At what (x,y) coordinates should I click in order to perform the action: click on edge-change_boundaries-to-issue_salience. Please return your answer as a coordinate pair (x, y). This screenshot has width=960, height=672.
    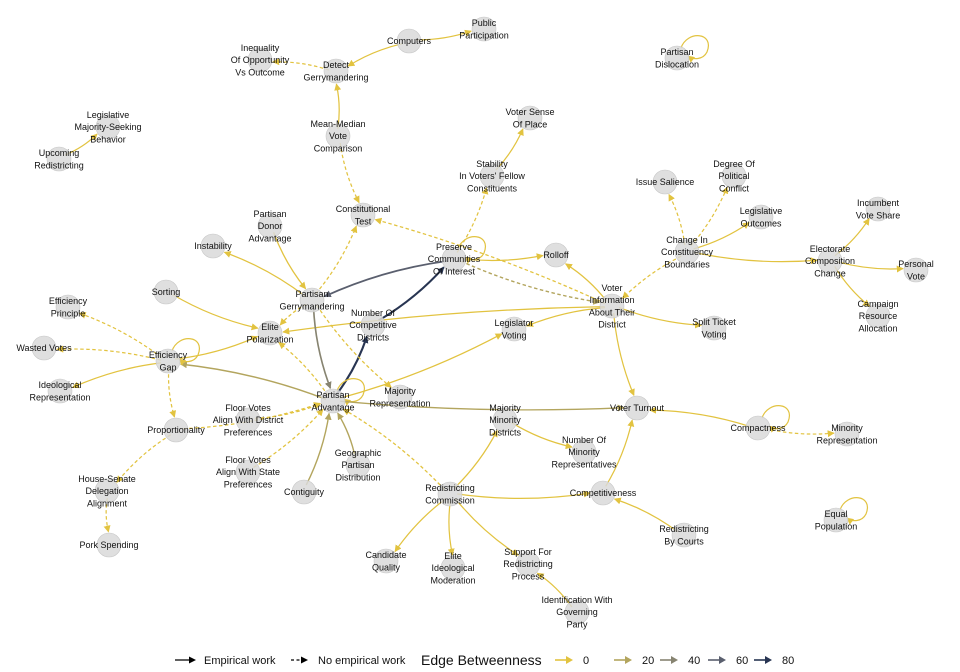
    Looking at the image, I should click on (677, 219).